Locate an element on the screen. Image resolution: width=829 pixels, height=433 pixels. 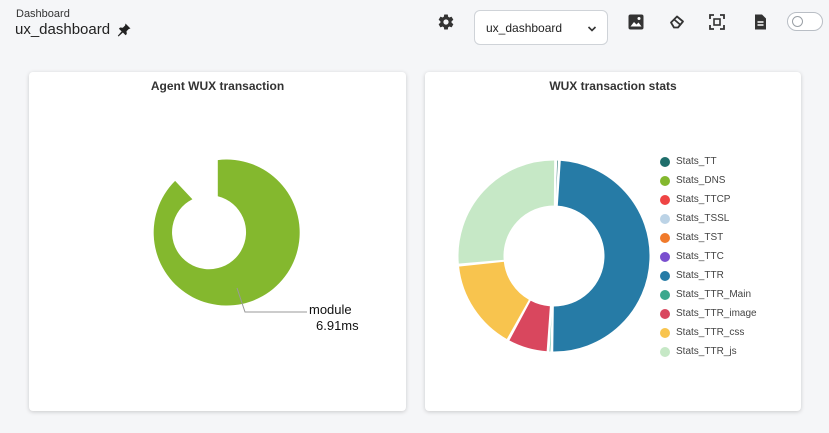
legend-item-stats-ttr-main: Stats_TTR_Main is located at coordinates (708, 294).